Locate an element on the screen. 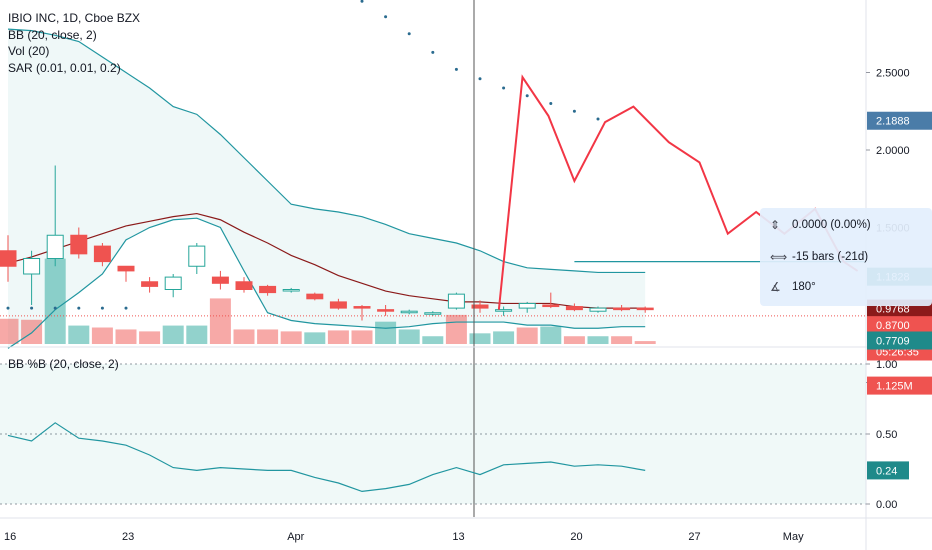 This screenshot has height=550, width=932. bb-basis-line is located at coordinates (326, 260).